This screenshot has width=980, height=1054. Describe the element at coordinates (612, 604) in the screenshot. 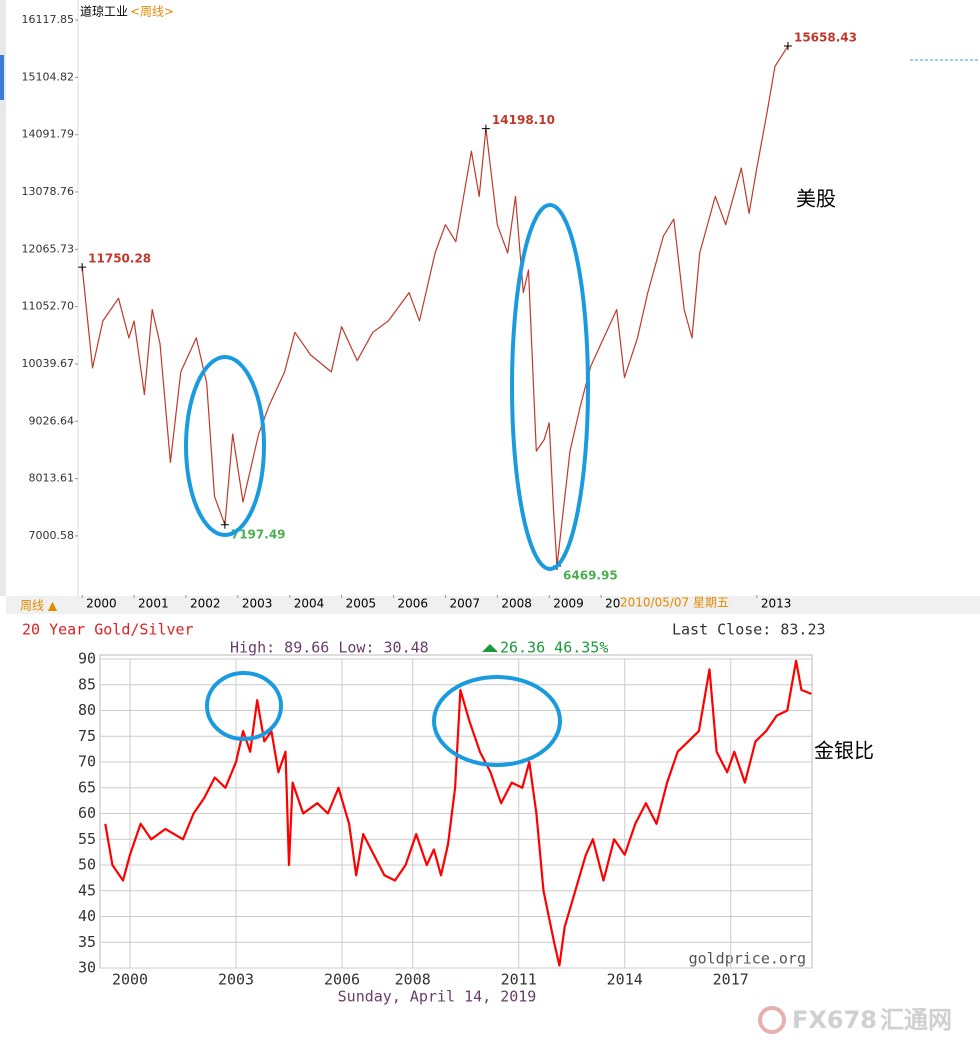

I see `x-tick-label: 20` at that location.